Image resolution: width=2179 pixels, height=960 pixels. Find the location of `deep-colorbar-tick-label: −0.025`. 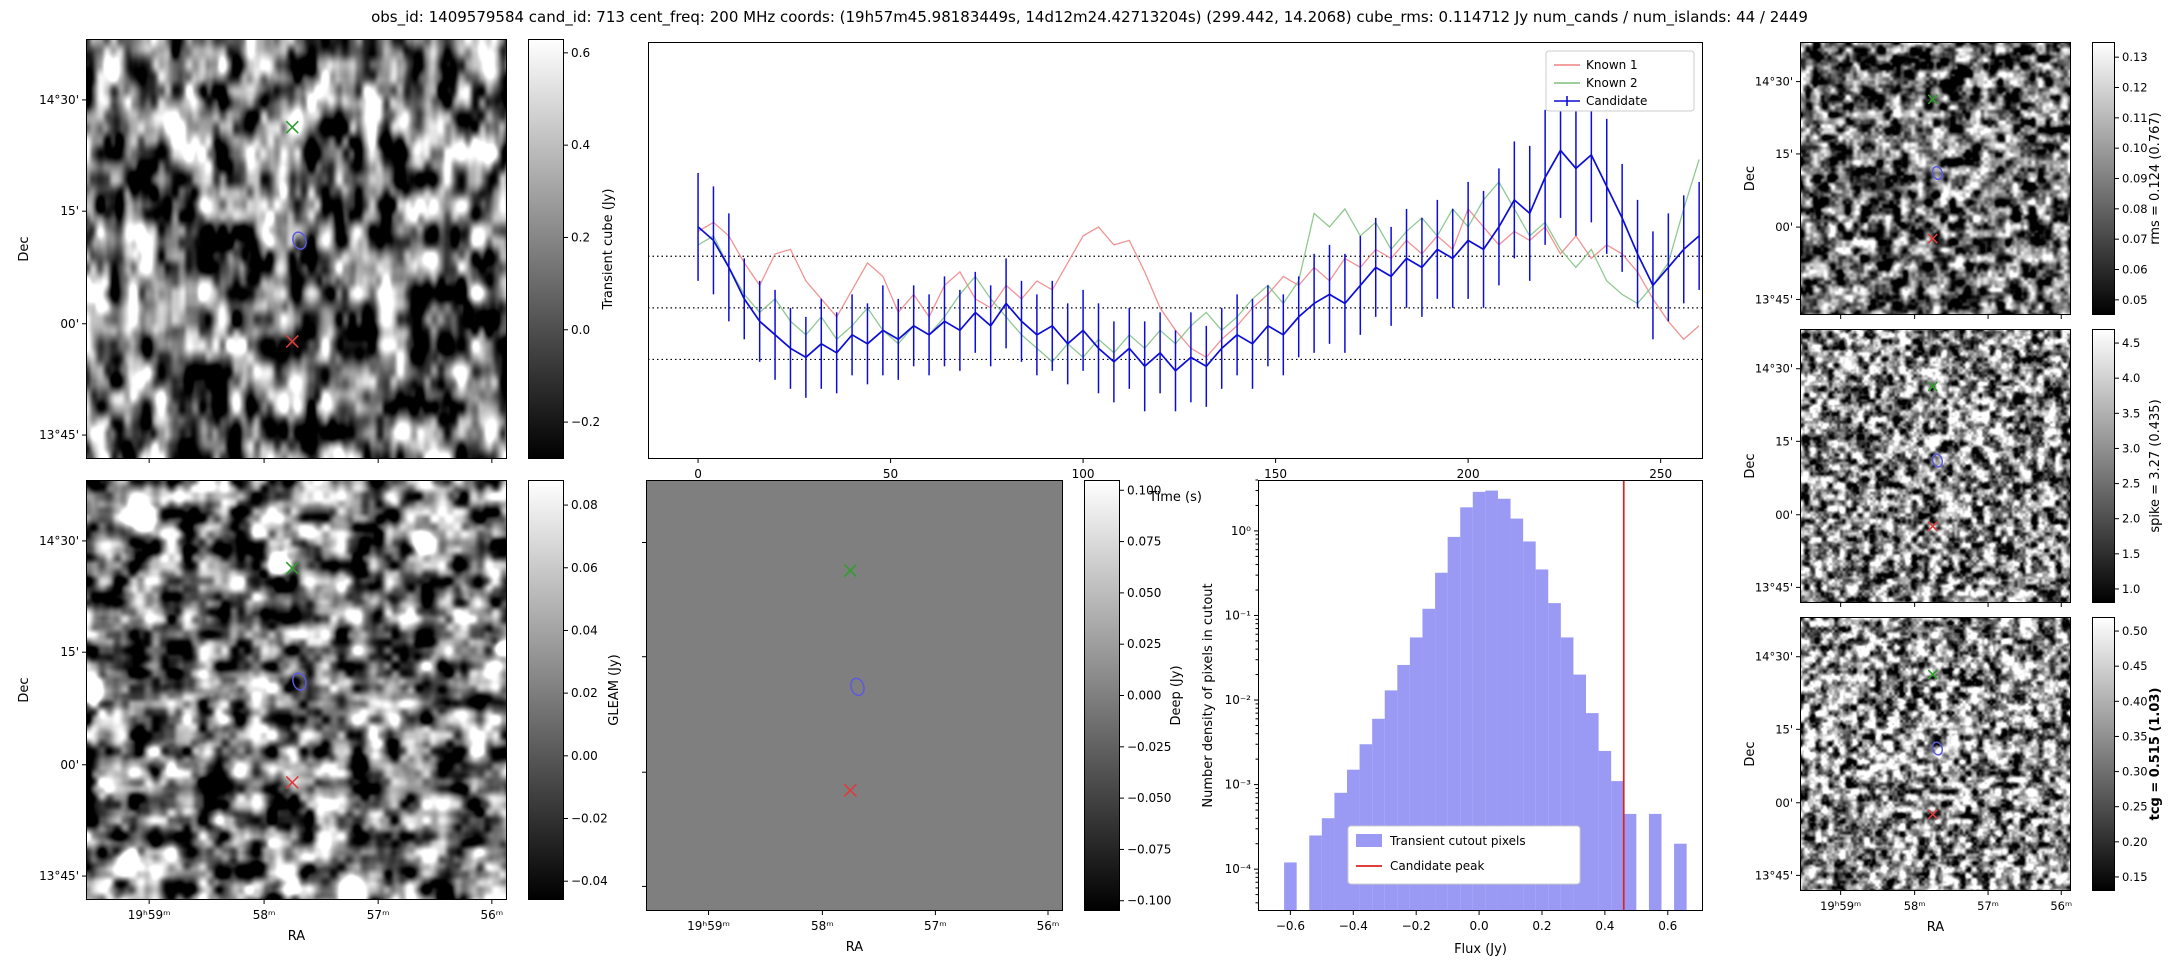

deep-colorbar-tick-label: −0.025 is located at coordinates (1149, 747).